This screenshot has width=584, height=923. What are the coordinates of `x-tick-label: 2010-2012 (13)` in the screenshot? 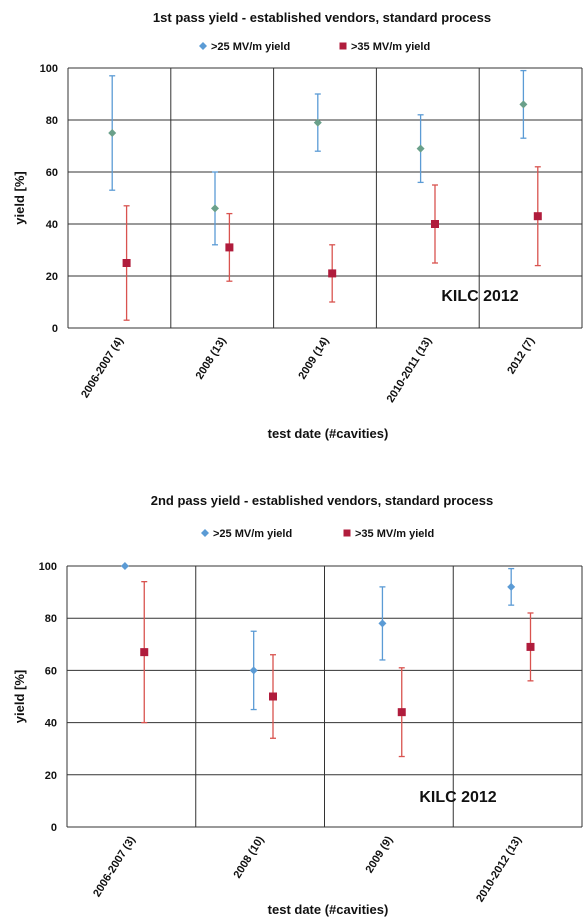 It's located at (499, 869).